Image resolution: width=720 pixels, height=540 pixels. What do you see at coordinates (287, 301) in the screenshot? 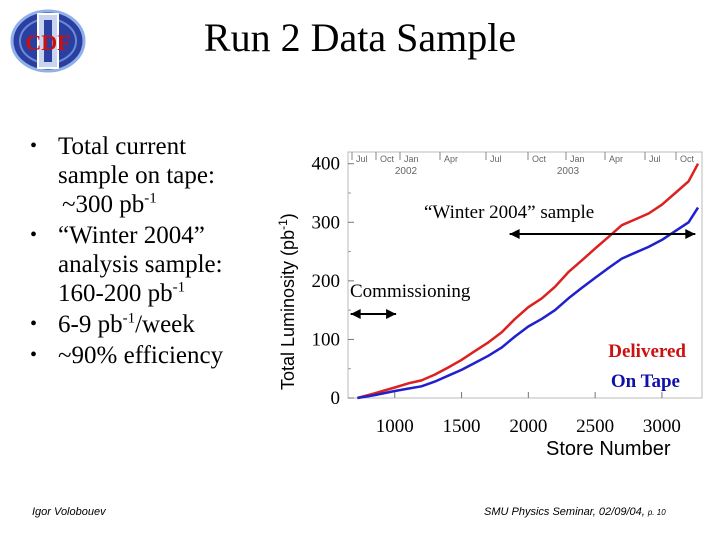
I see `y-axis-label: Total Luminosity (pb-1)` at bounding box center [287, 301].